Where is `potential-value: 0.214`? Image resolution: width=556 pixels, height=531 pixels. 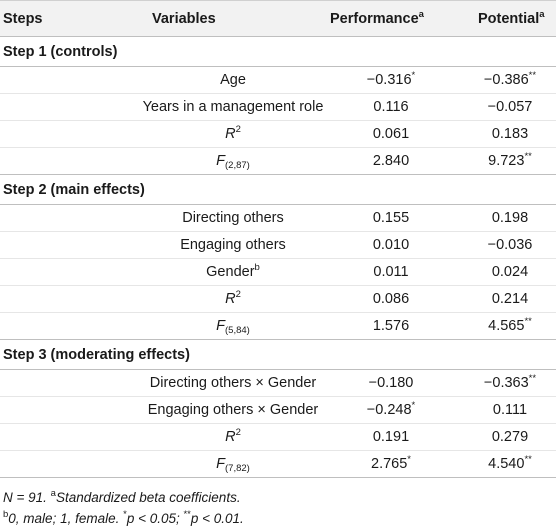
potential-value: 0.214 is located at coordinates (510, 299).